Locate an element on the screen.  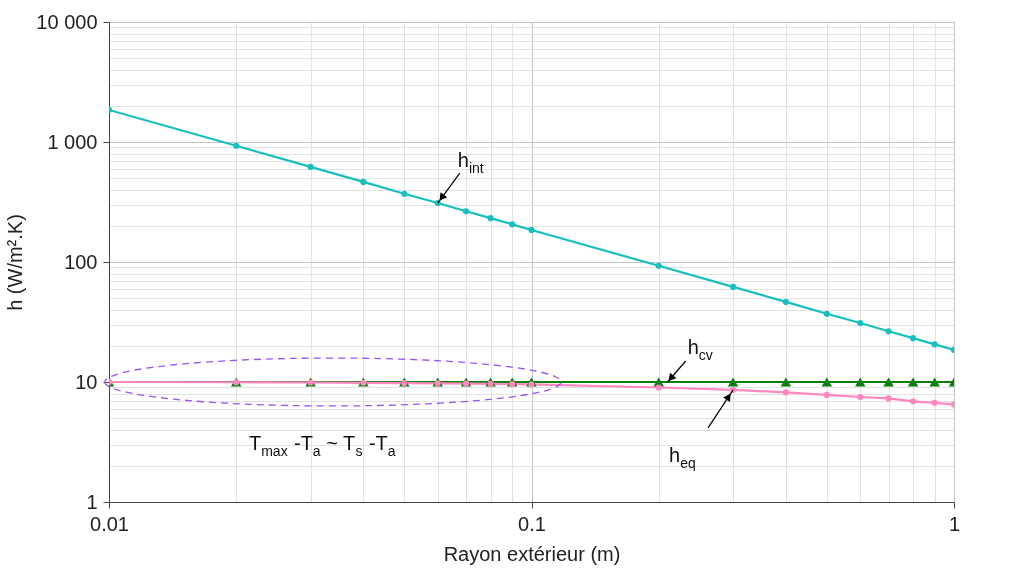
y-tick-label: 1 is located at coordinates (92, 501).